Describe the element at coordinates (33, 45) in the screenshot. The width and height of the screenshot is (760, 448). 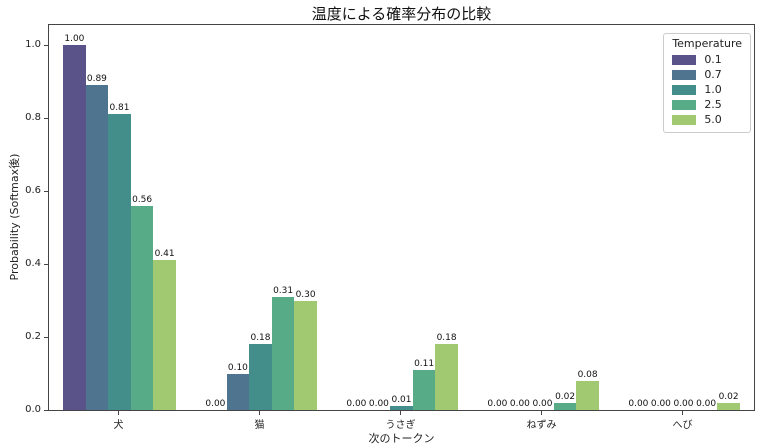
I see `y-tick-label: 1.0` at that location.